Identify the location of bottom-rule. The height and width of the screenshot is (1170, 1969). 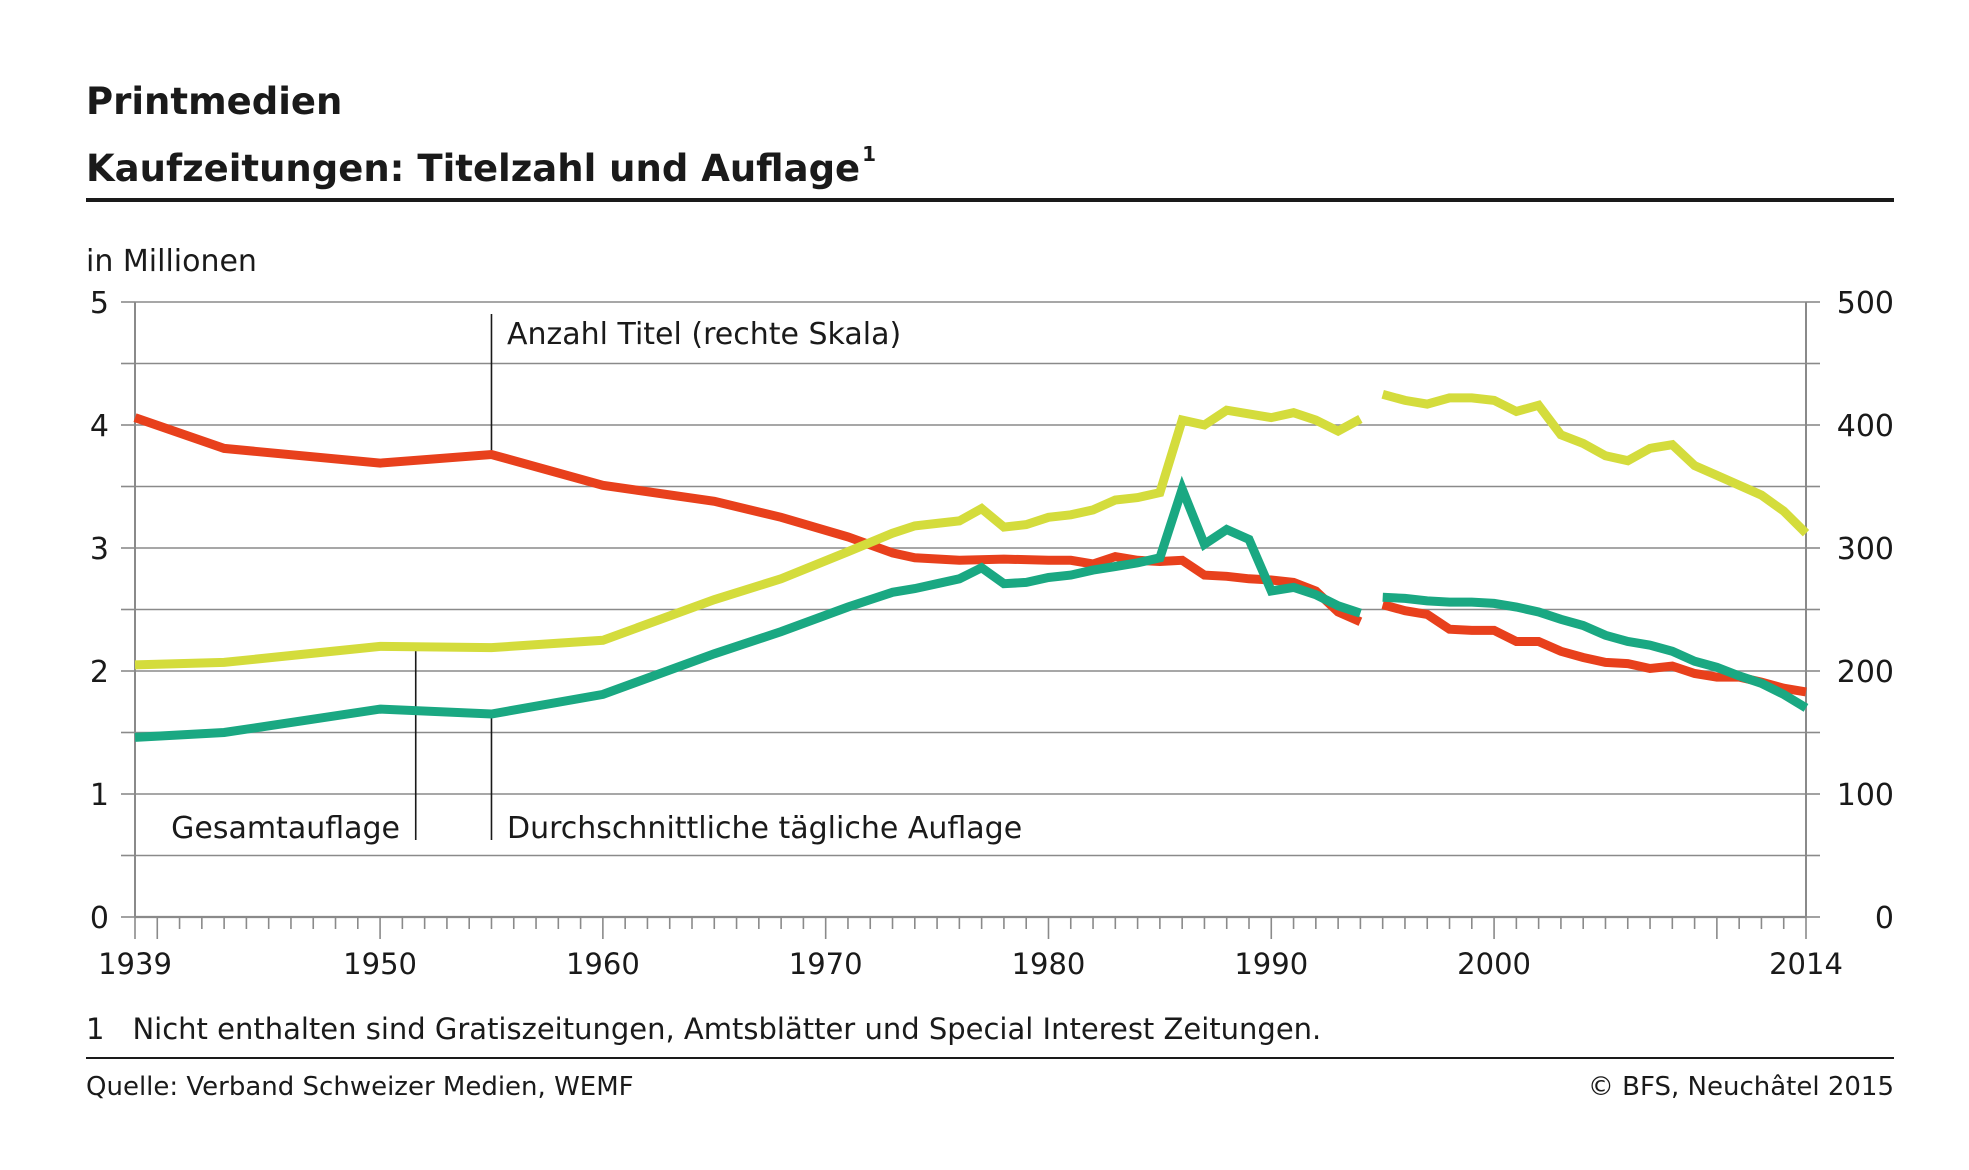
(990, 1058).